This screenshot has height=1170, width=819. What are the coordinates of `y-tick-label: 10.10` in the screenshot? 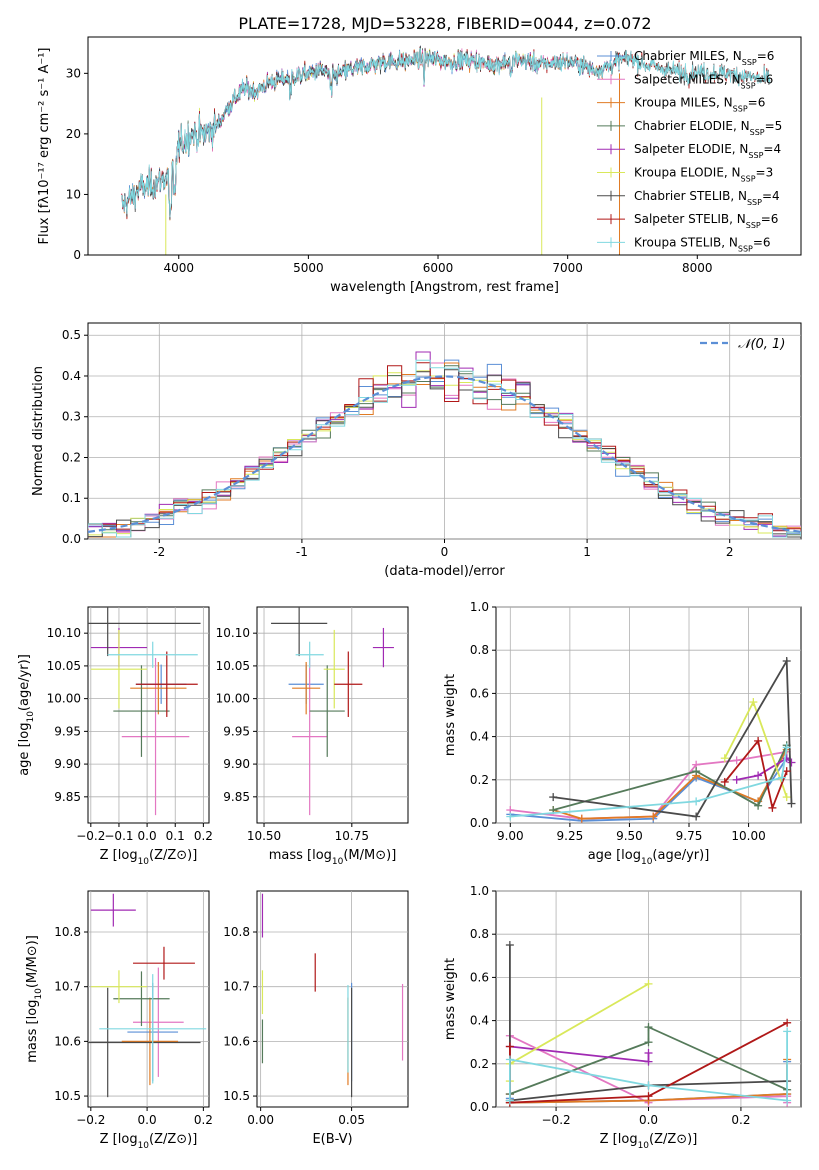 It's located at (233, 633).